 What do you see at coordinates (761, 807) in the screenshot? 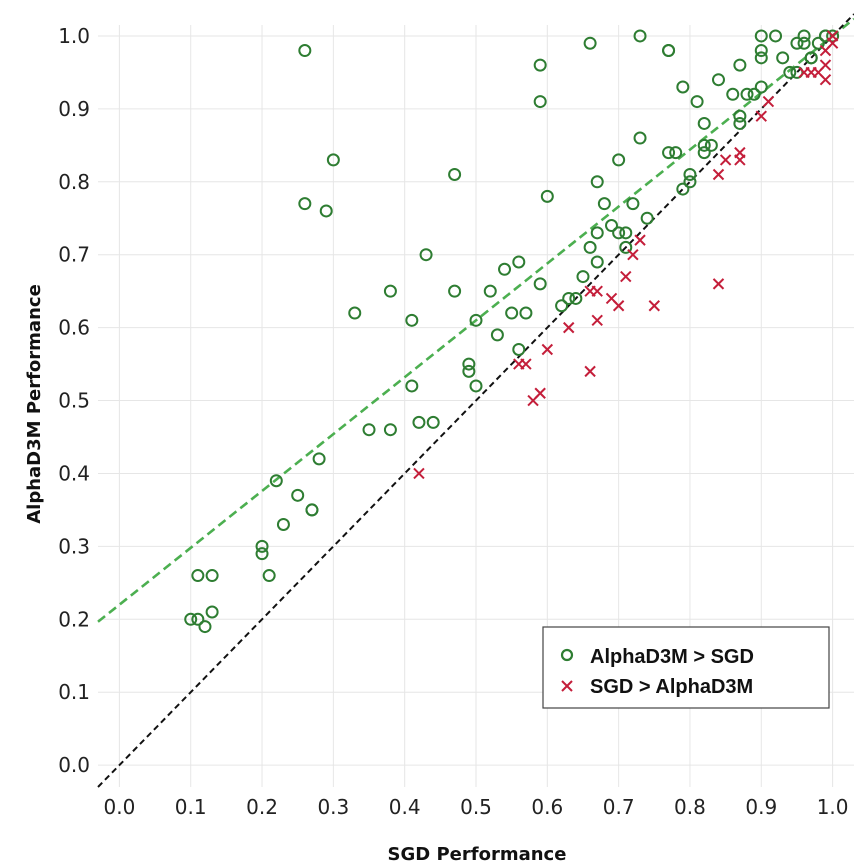
I see `x-tick-label: 0.9` at bounding box center [761, 807].